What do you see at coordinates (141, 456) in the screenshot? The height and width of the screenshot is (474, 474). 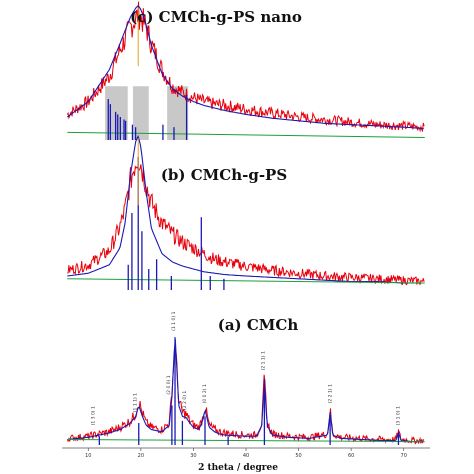 I see `x-tick-label-1: 20` at bounding box center [141, 456].